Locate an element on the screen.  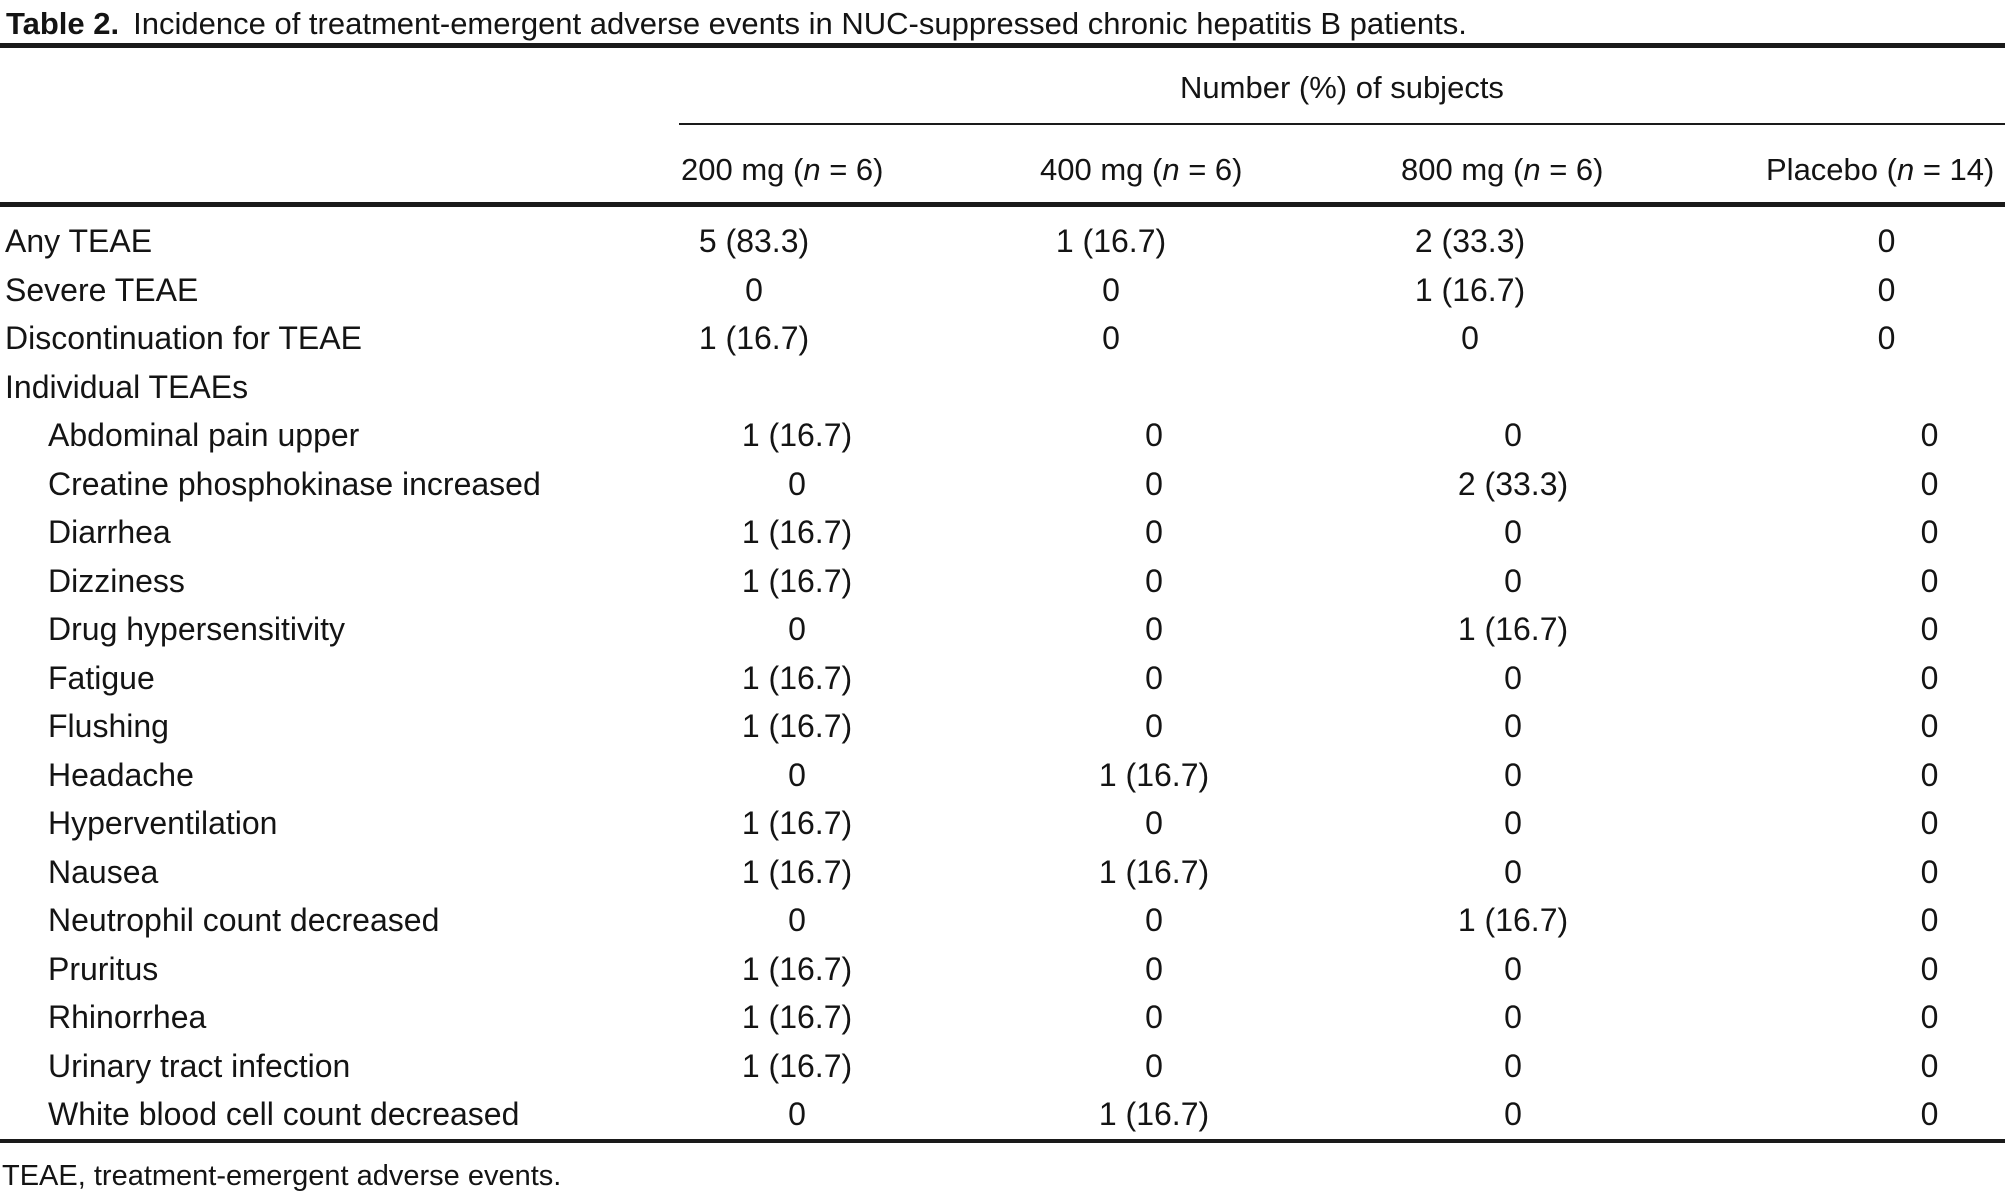
header-text: 400 mg ( is located at coordinates (1101, 169).